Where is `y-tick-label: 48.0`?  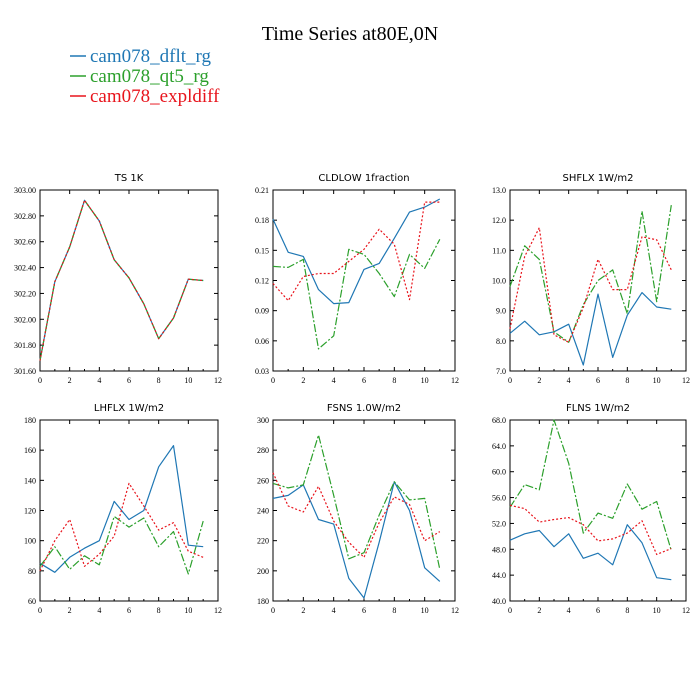
y-tick-label: 48.0 is located at coordinates (499, 549).